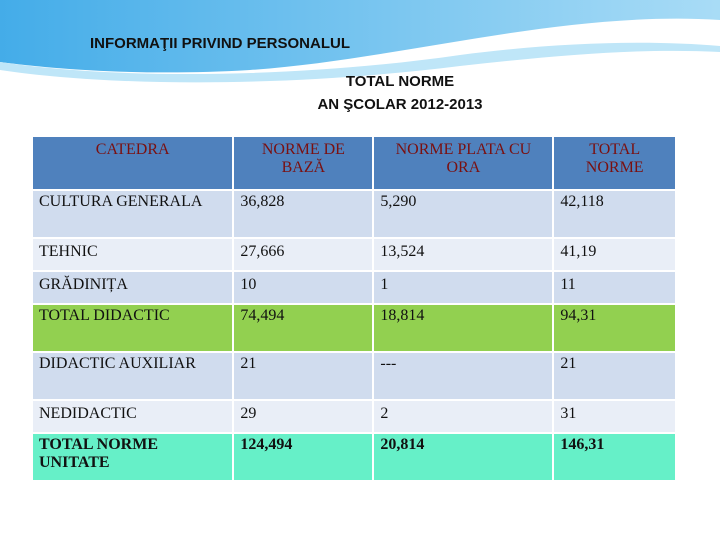 This screenshot has height=540, width=720. I want to click on row-label: DIDACTIC AUXILIAR, so click(132, 376).